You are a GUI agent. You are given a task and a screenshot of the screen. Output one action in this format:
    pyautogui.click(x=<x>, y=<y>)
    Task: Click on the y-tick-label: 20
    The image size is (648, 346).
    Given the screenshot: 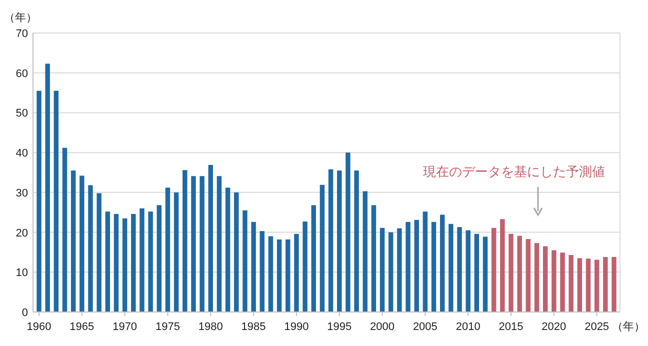 What is the action you would take?
    pyautogui.click(x=22, y=233)
    